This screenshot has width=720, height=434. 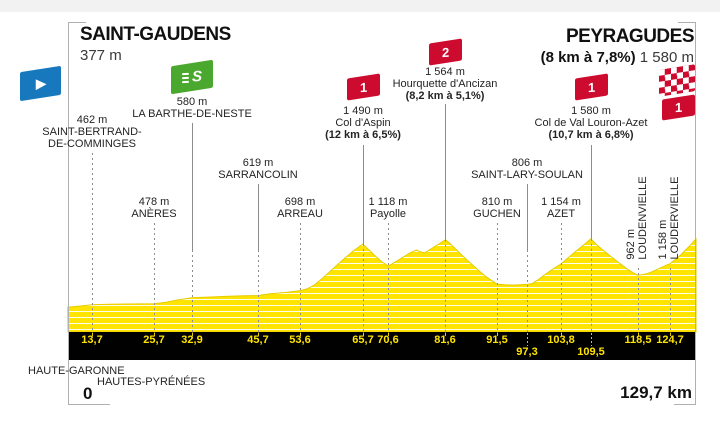 What do you see at coordinates (76, 371) in the screenshot?
I see `department-label: HAUTE-GARONNE` at bounding box center [76, 371].